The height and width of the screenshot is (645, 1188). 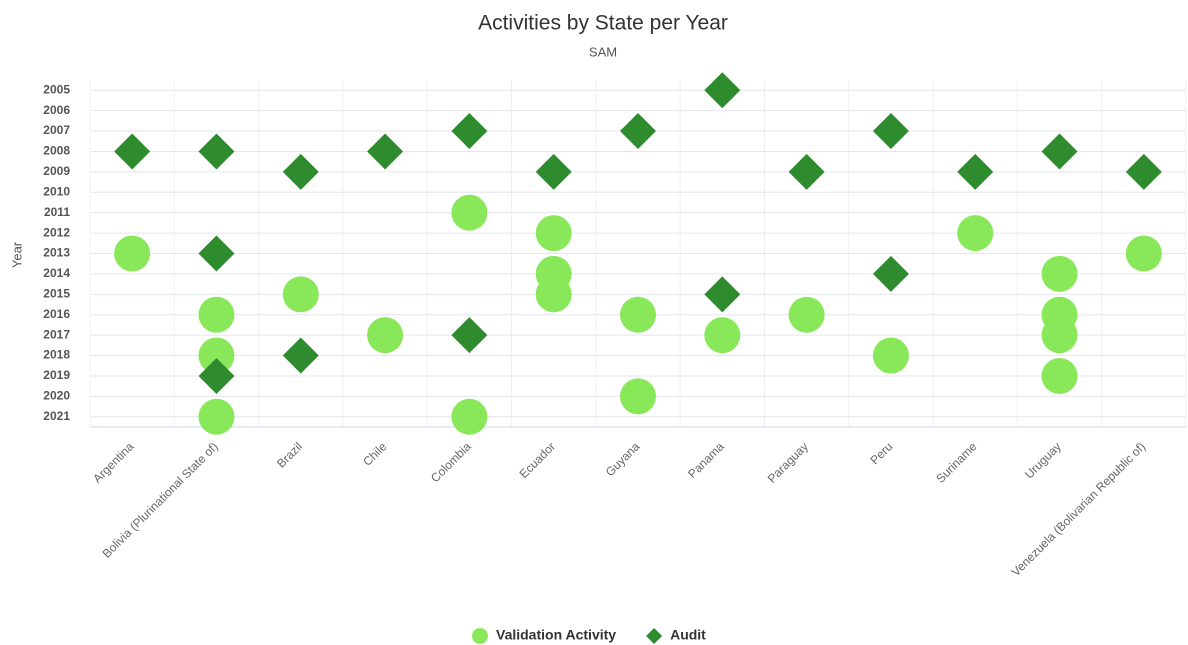 I want to click on y-tick-label: 2018, so click(x=56, y=355).